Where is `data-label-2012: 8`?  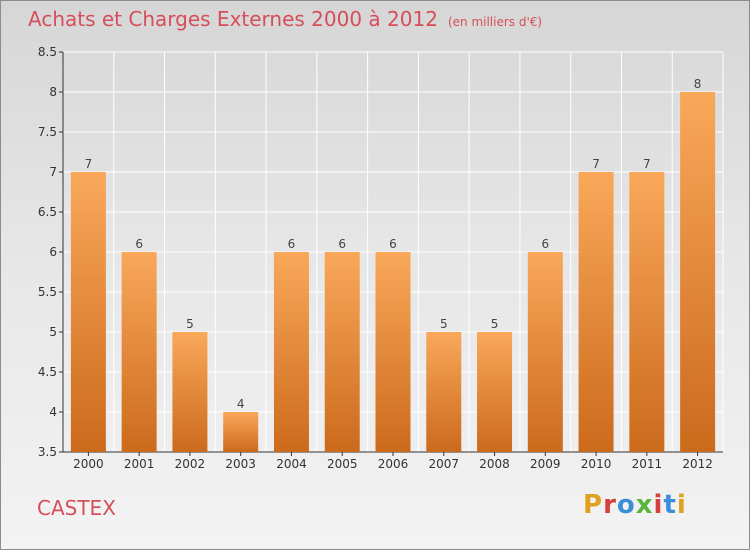
data-label-2012: 8 is located at coordinates (698, 84).